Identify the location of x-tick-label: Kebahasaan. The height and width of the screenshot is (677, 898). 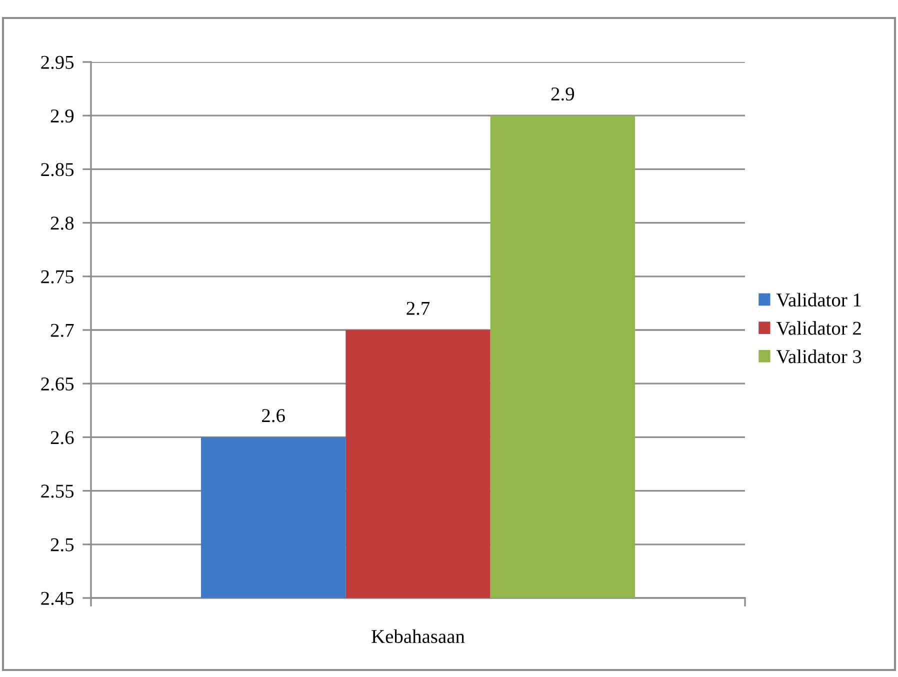
(418, 636).